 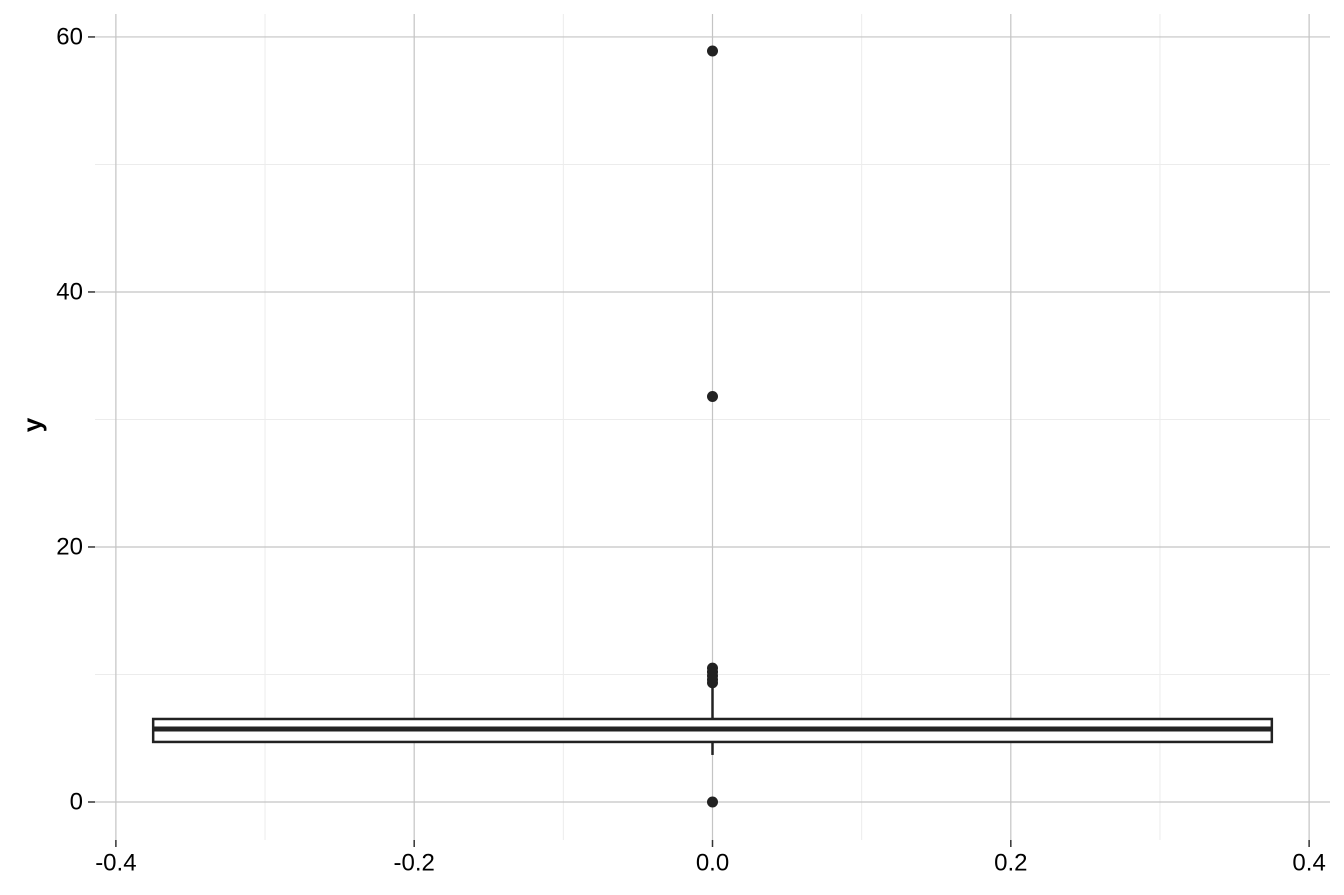 I want to click on y-tick-label: 0, so click(x=76, y=801).